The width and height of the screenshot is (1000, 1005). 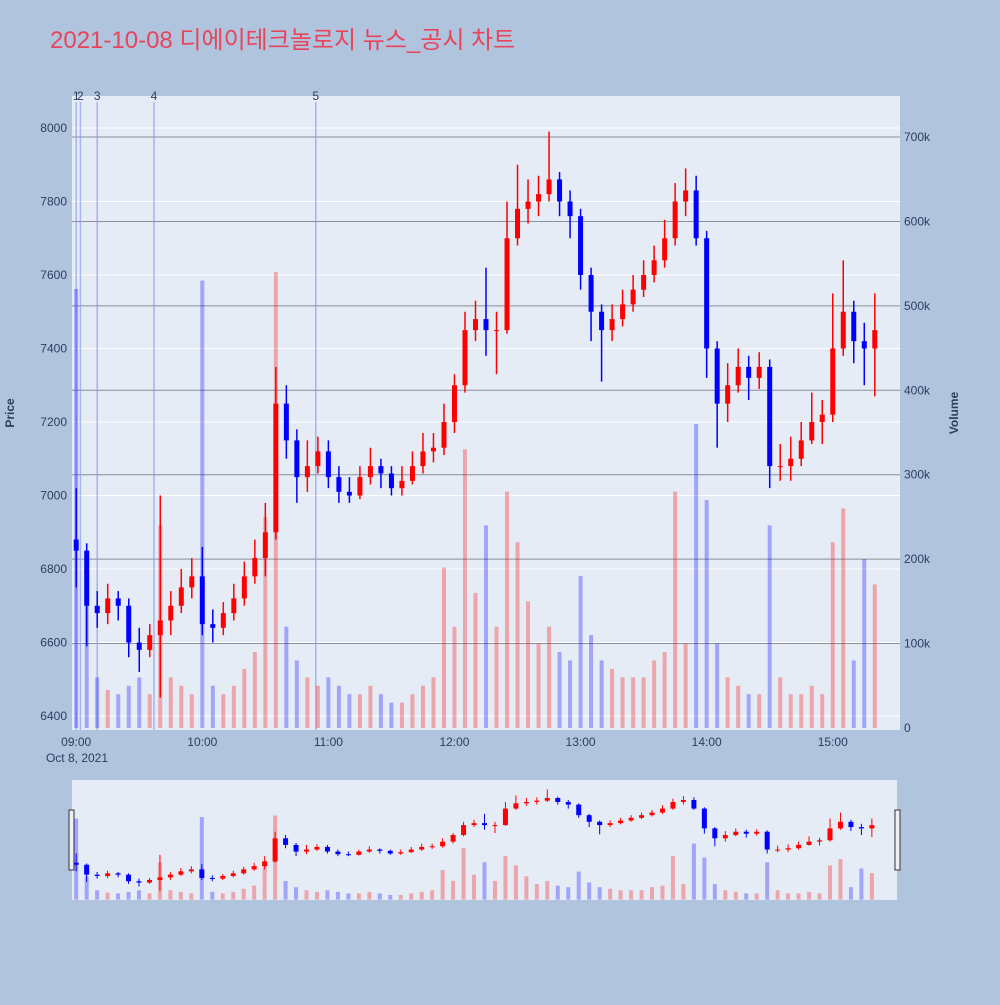 What do you see at coordinates (77, 758) in the screenshot?
I see `x-date-label: Oct 8, 2021` at bounding box center [77, 758].